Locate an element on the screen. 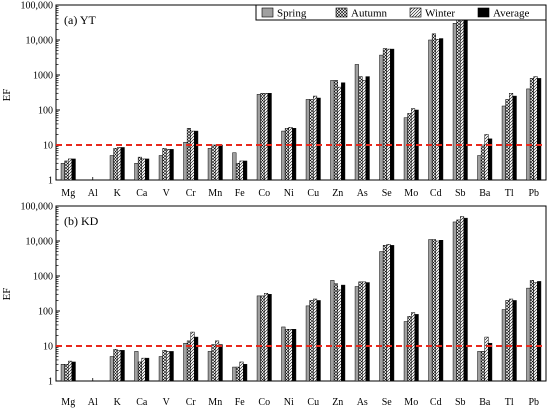 The image size is (550, 409). y-tick-label: 100 is located at coordinates (45, 111).